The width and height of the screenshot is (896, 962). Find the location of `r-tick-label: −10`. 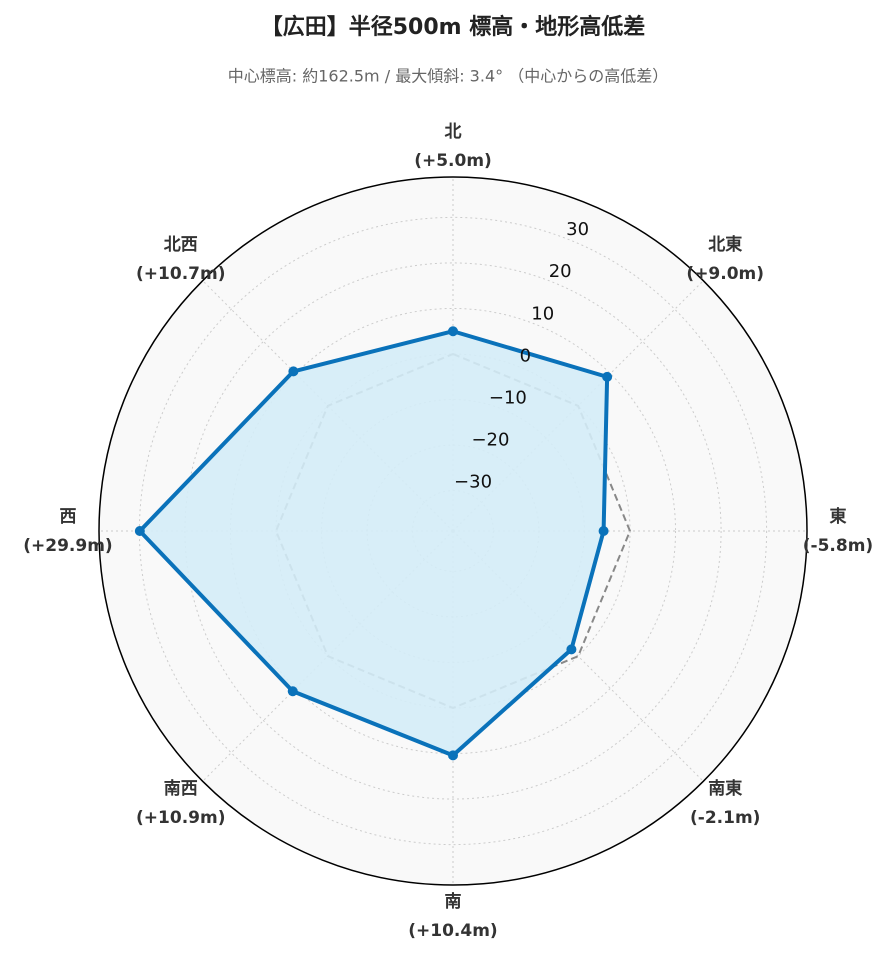

r-tick-label: −10 is located at coordinates (508, 397).